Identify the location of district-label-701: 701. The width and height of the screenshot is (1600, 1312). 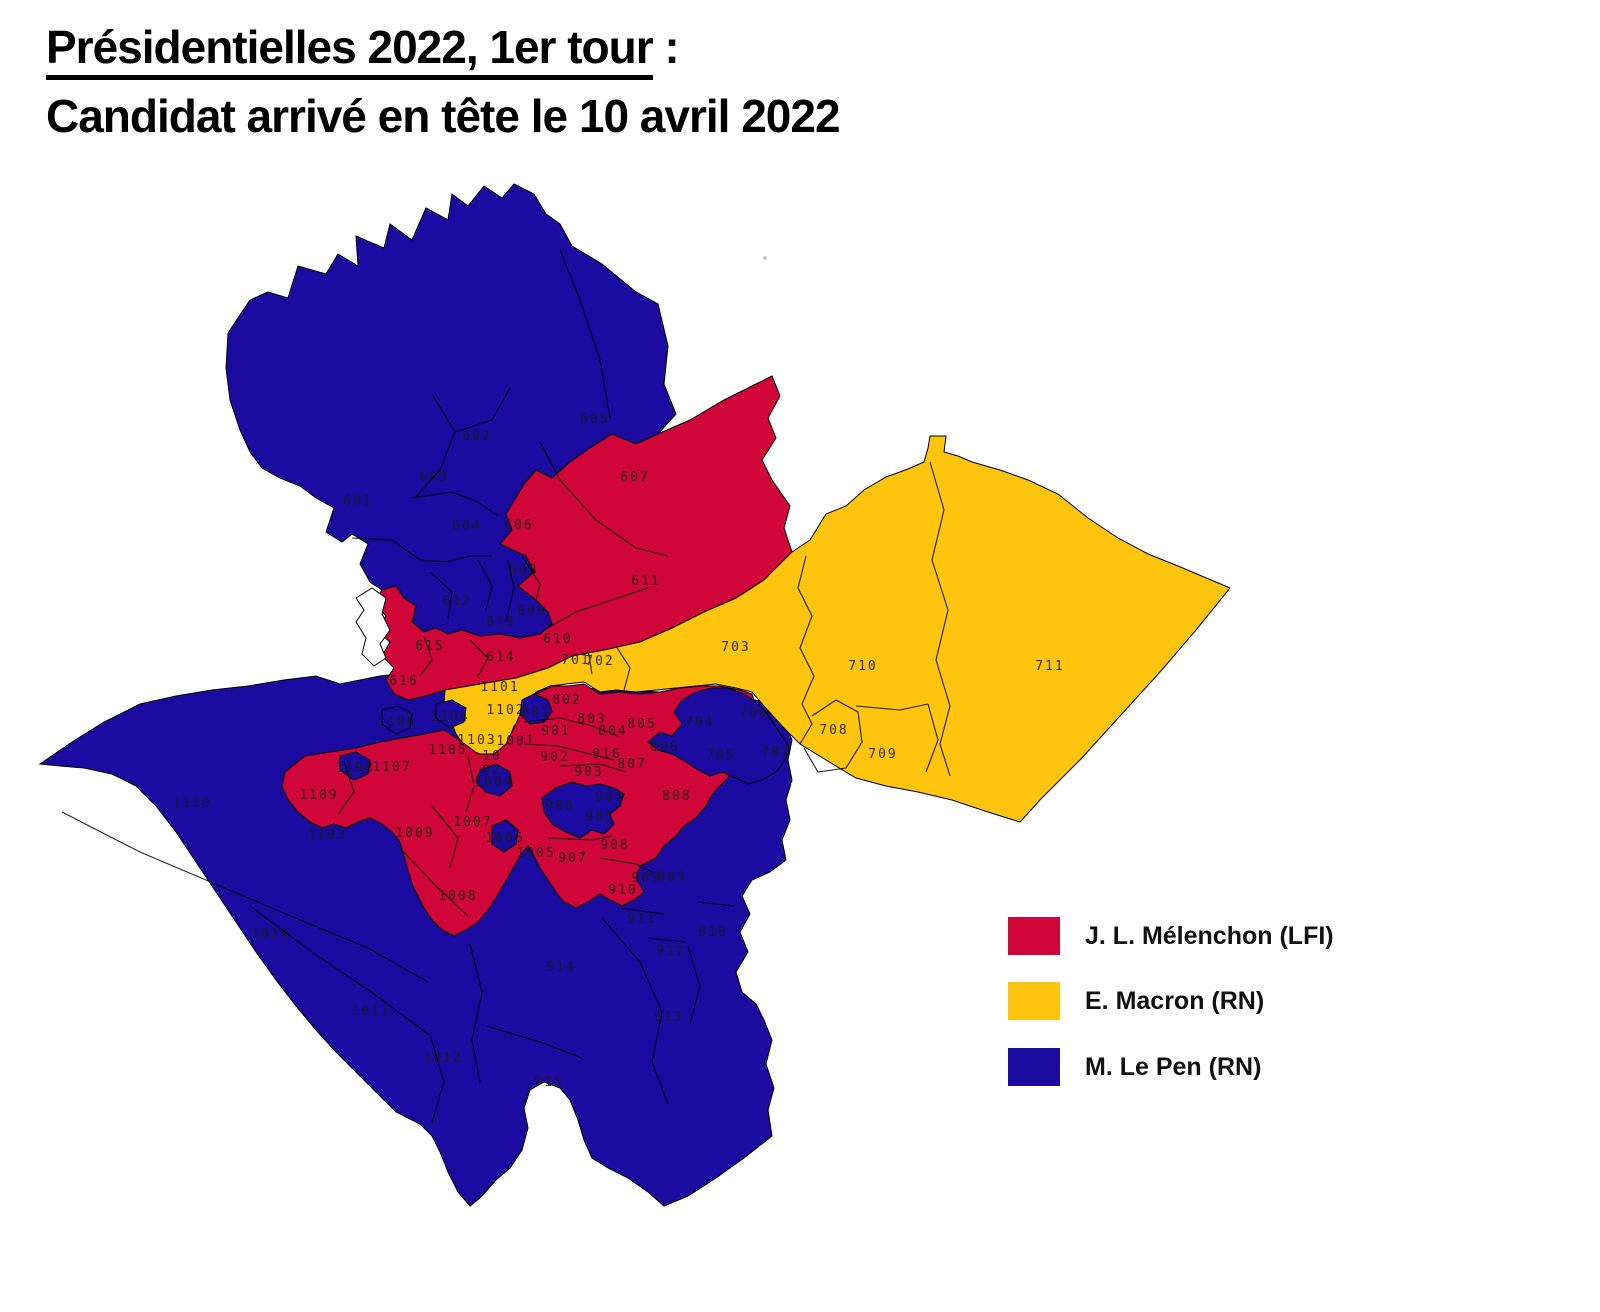
(575, 660).